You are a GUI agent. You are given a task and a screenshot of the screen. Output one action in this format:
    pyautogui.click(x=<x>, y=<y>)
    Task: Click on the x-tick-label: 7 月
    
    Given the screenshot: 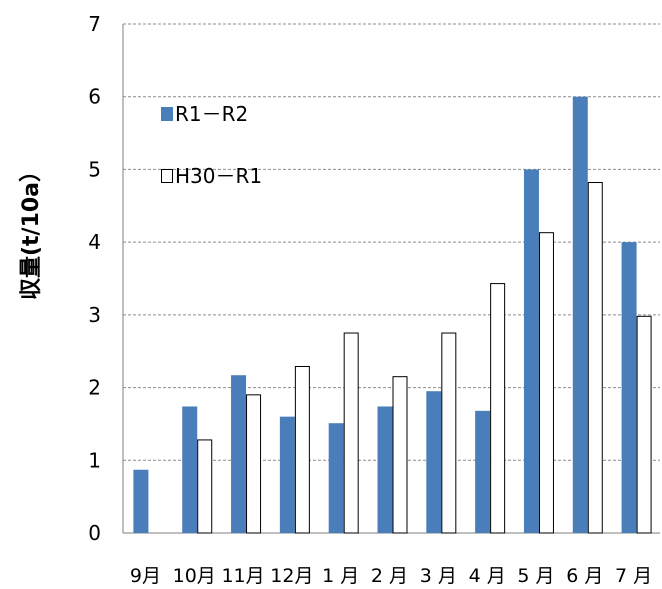 What is the action you would take?
    pyautogui.click(x=633, y=576)
    